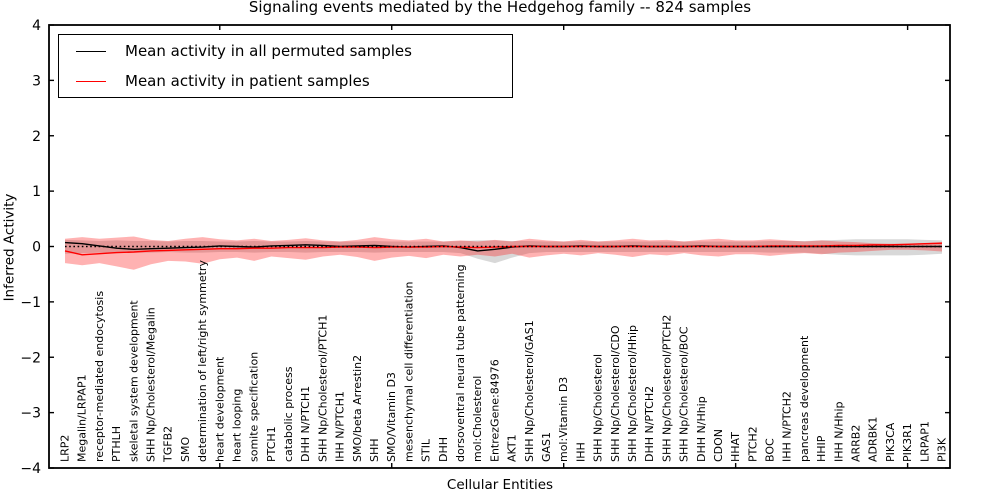  I want to click on x-tick-label: GAS1, so click(546, 447).